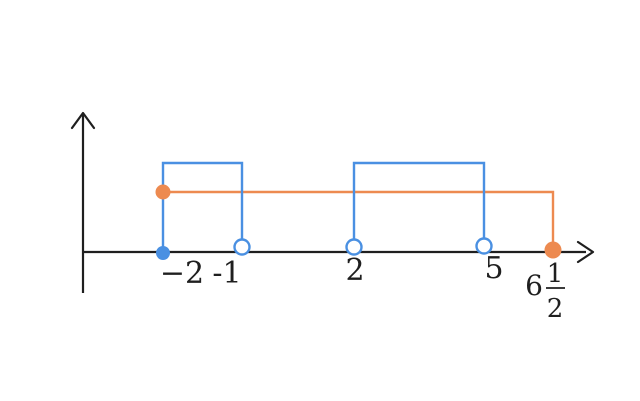  Describe the element at coordinates (226, 273) in the screenshot. I see `tick-label-neg1: -1` at that location.